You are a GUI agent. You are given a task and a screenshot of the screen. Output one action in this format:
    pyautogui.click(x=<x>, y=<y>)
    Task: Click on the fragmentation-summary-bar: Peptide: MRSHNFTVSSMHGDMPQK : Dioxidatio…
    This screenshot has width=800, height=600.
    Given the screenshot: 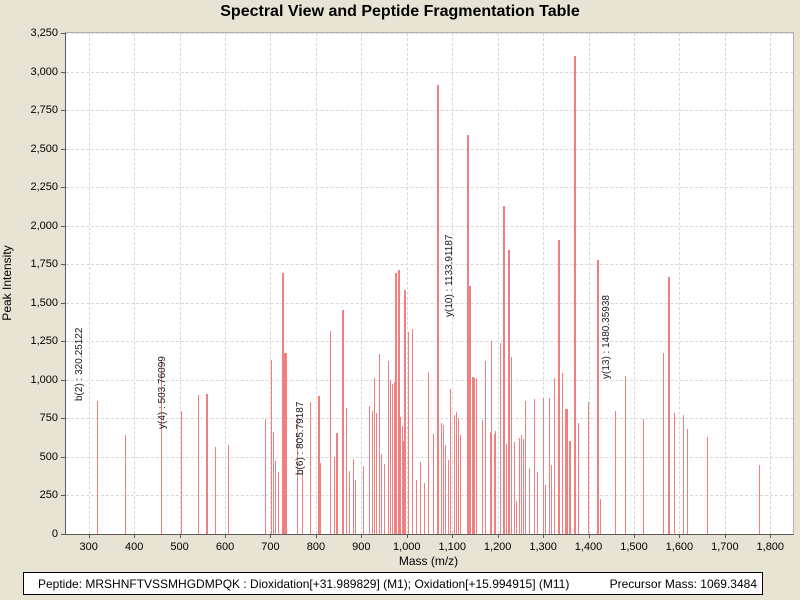 What is the action you would take?
    pyautogui.click(x=393, y=583)
    